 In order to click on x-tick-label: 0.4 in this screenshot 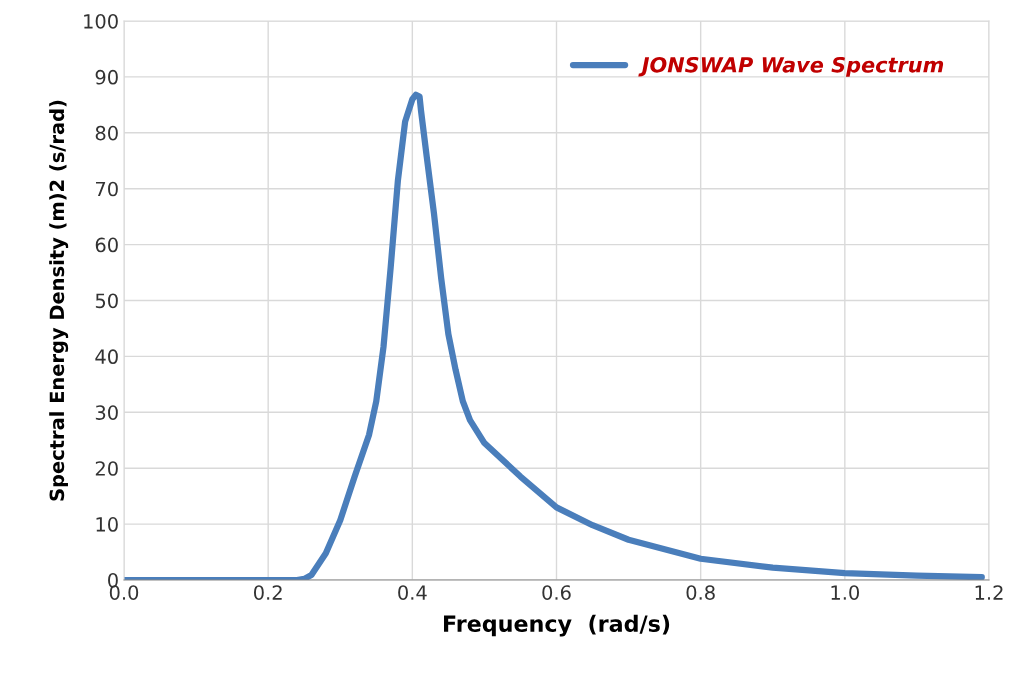, I will do `click(412, 592)`.